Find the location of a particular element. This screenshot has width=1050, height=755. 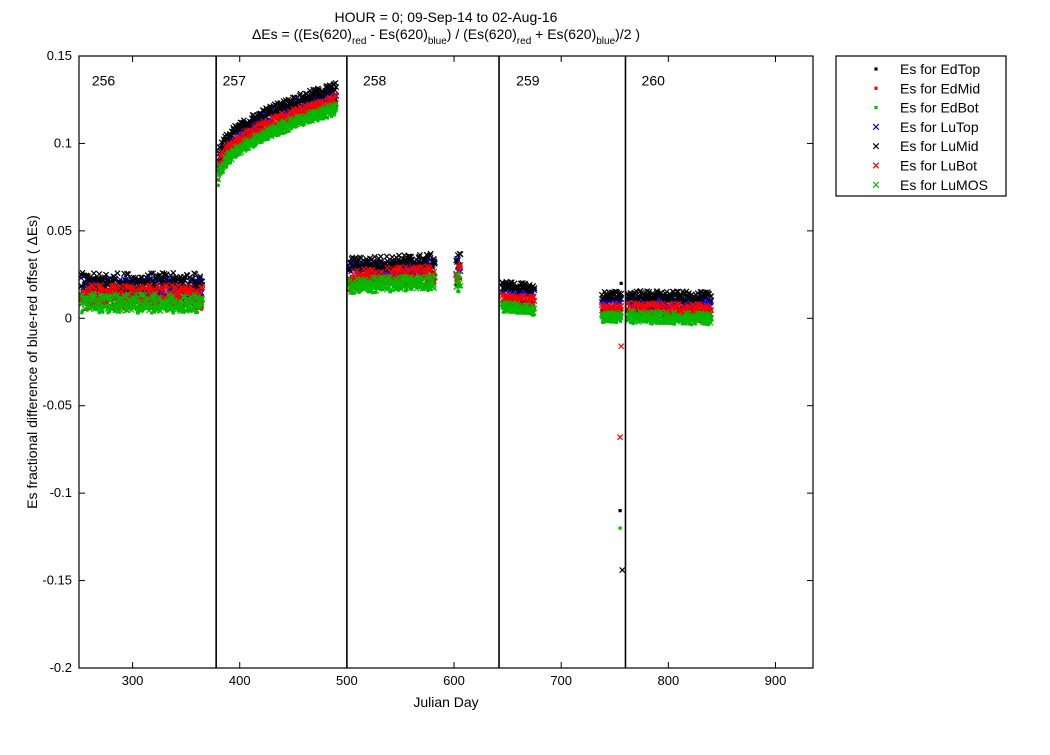

y-tick-label: -0.2 is located at coordinates (61, 667).